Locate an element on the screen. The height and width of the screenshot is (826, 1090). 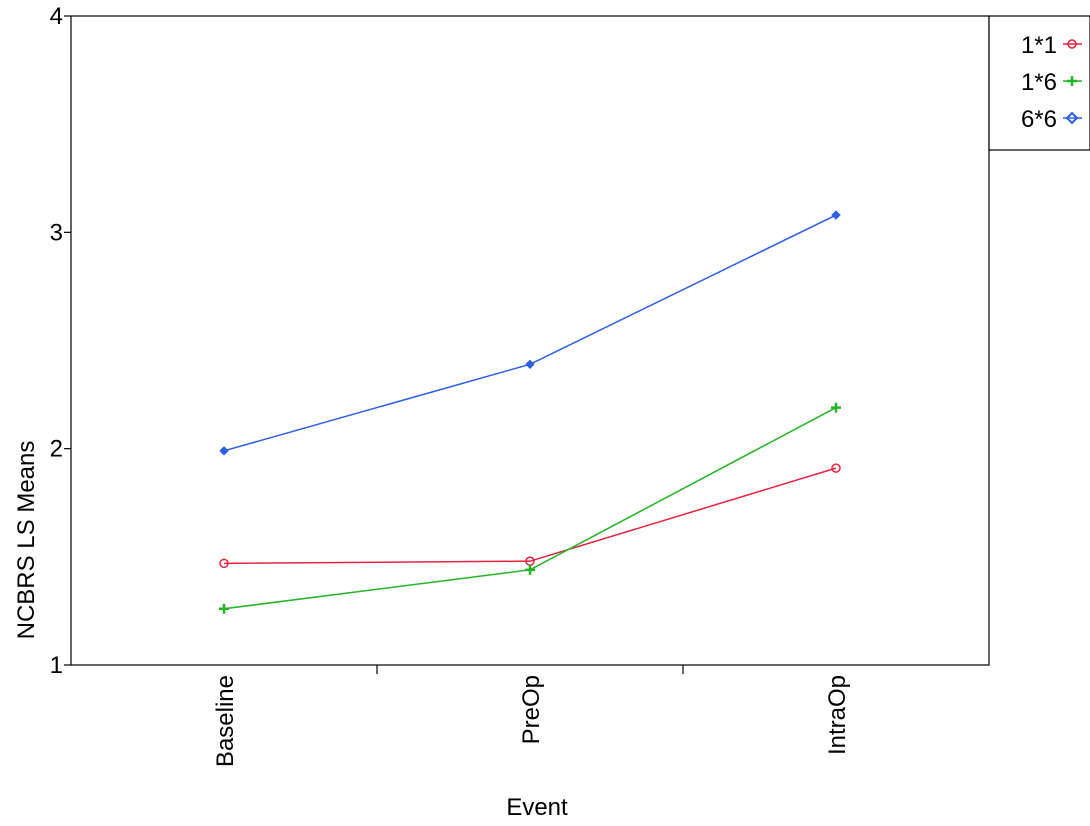
legend-label: 1*6 is located at coordinates (1039, 82).